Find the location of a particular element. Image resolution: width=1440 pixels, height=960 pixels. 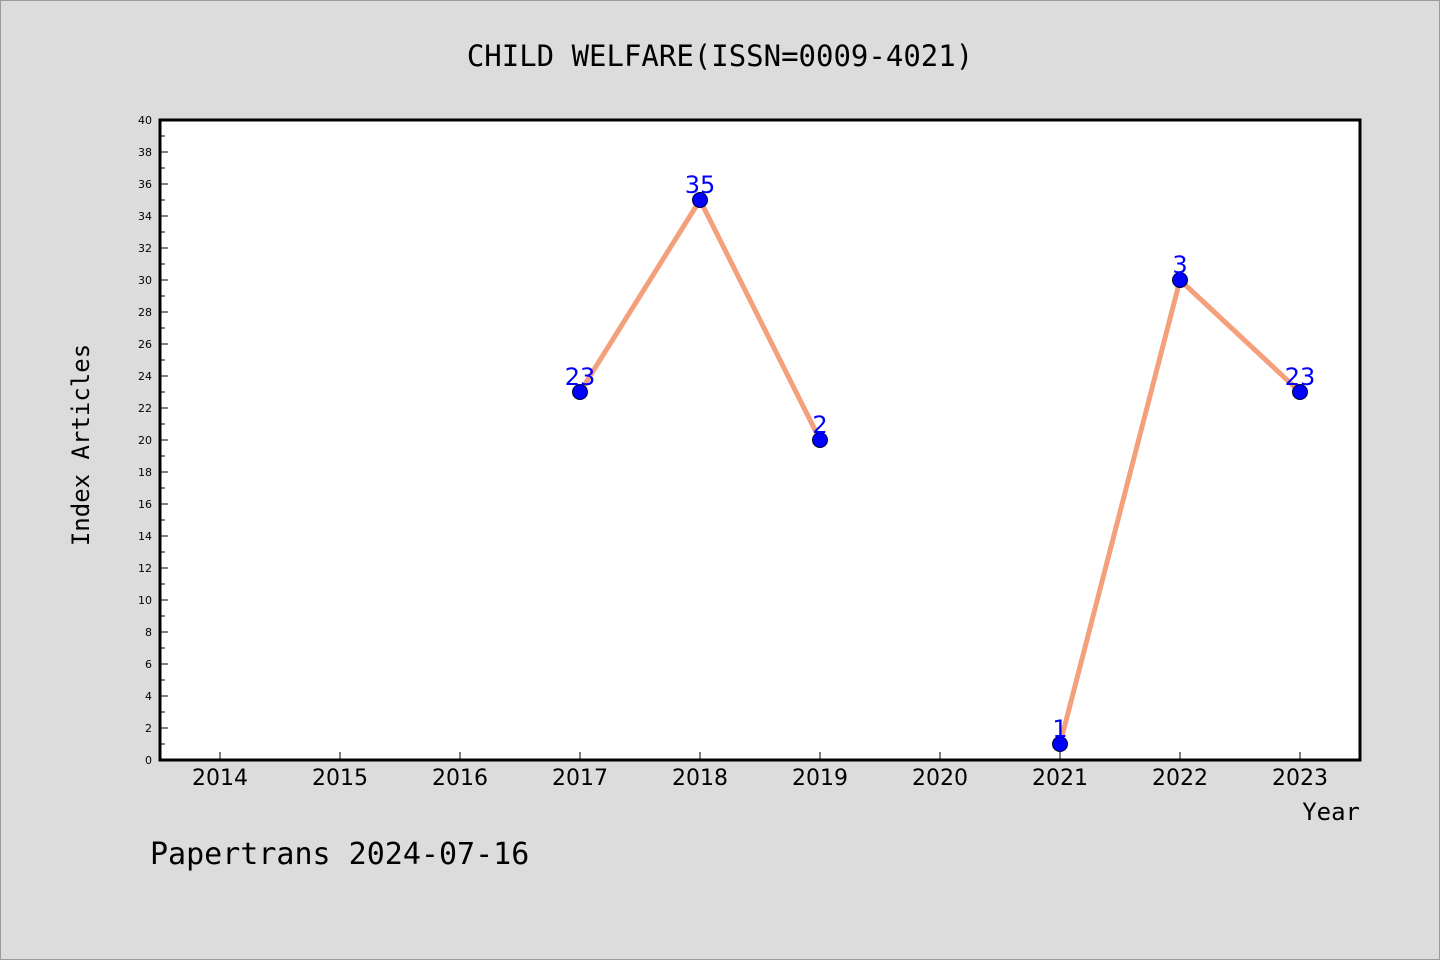

y-tick-label: 40 is located at coordinates (145, 120).